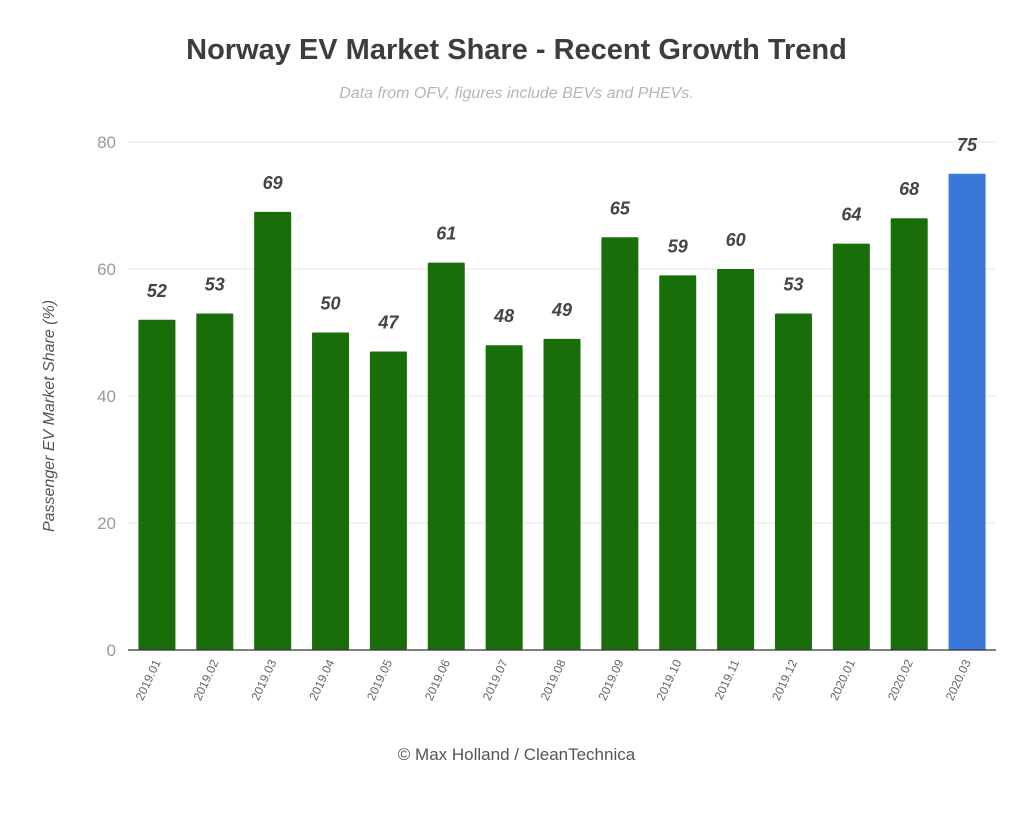  Describe the element at coordinates (958, 680) in the screenshot. I see `x-tick-label: 2020.03` at that location.